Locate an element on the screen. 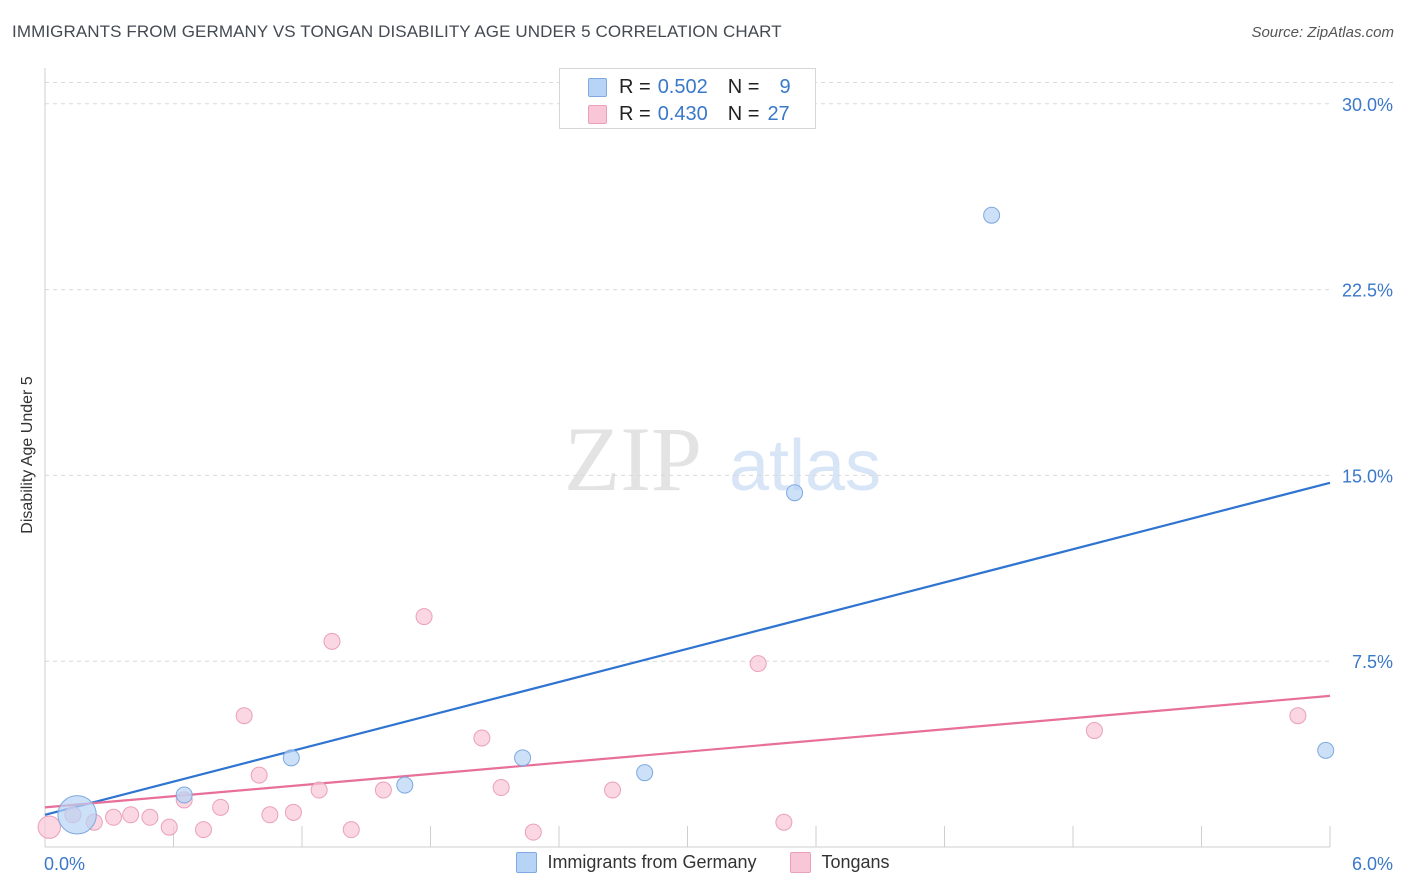  series-legend: Immigrants from Germany Tongans is located at coordinates (703, 862).